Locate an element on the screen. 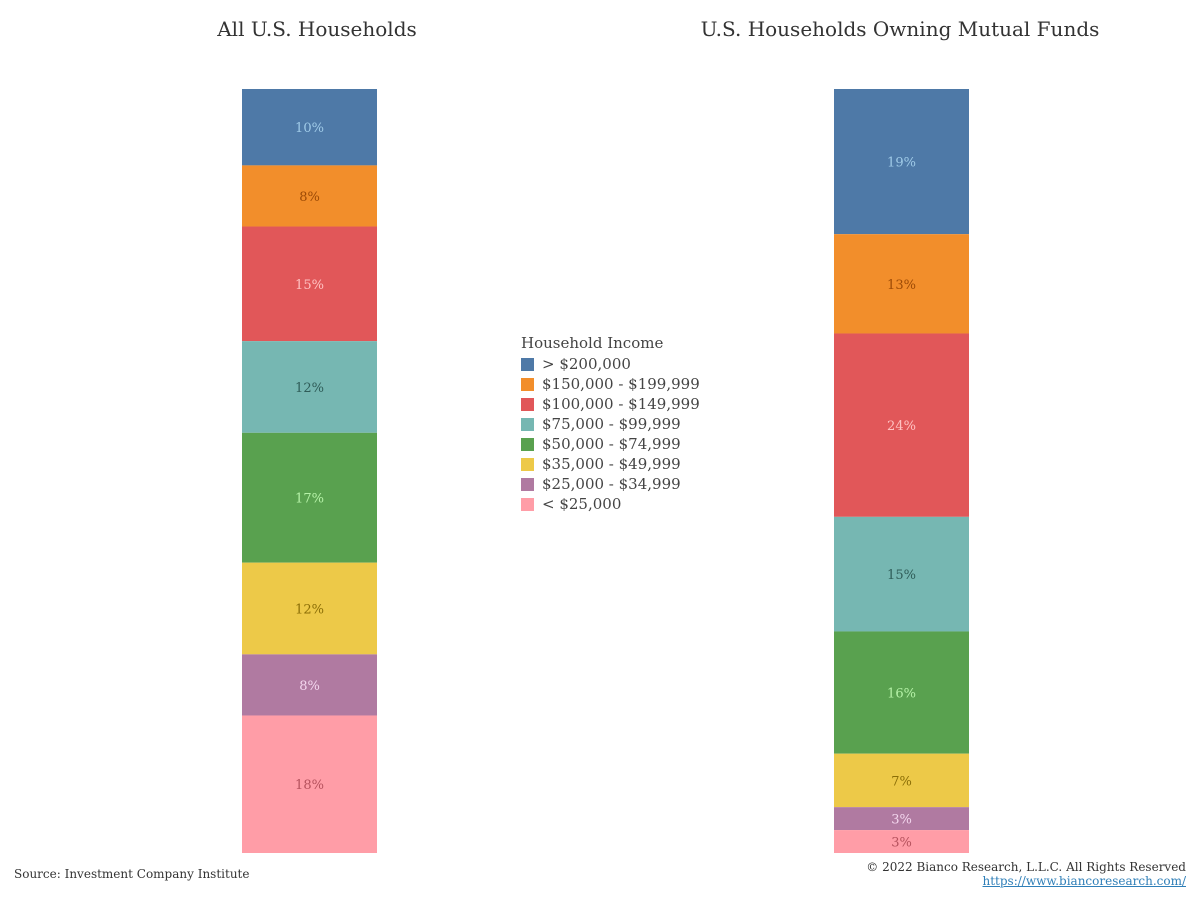  bar-label-chart2-series1: 19% is located at coordinates (901, 163).